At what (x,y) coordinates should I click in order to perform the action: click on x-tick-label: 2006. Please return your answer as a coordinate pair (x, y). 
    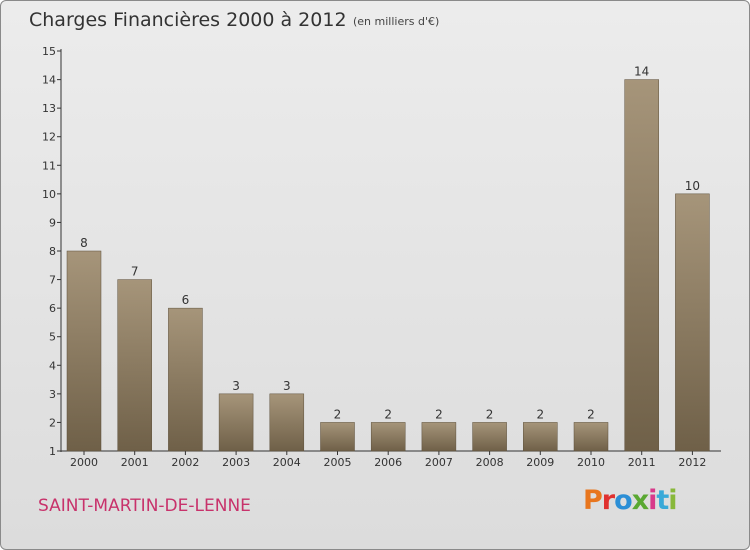
    Looking at the image, I should click on (388, 462).